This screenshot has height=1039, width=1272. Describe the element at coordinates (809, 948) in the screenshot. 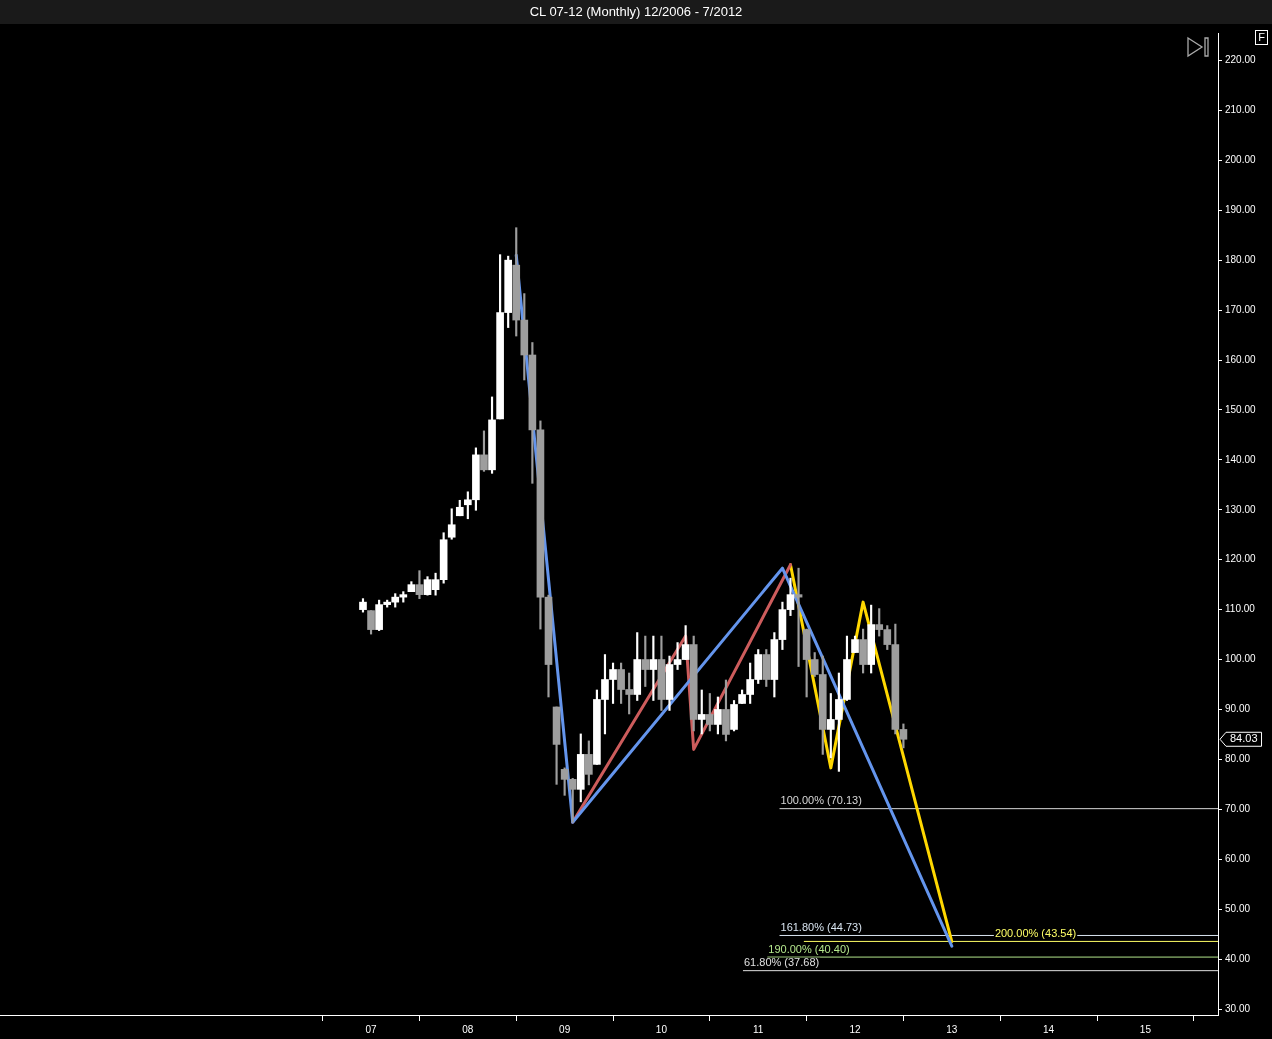

I see `ref-line-label: 190.00% (40.40)` at that location.